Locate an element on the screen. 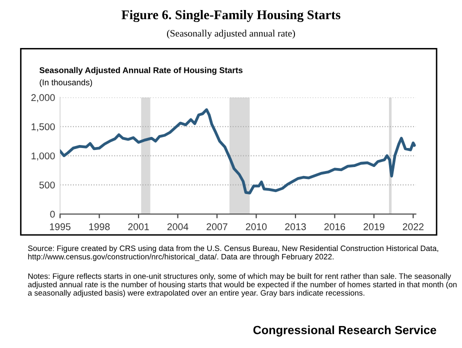 The width and height of the screenshot is (462, 348). x-tick-label: 2022 is located at coordinates (413, 226).